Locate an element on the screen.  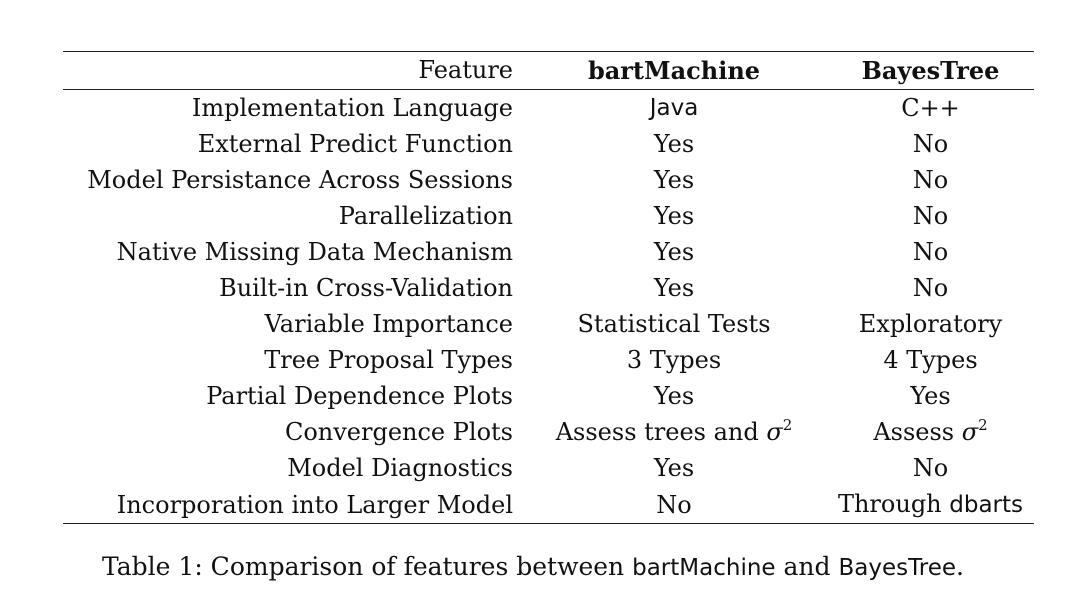
value-text: Assess is located at coordinates (917, 432).